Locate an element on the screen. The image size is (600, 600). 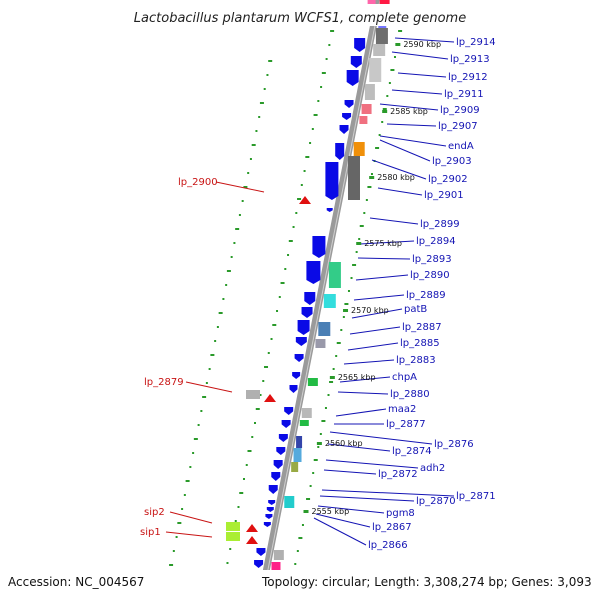
gene-label: lp_2901 is located at coordinates (444, 195).